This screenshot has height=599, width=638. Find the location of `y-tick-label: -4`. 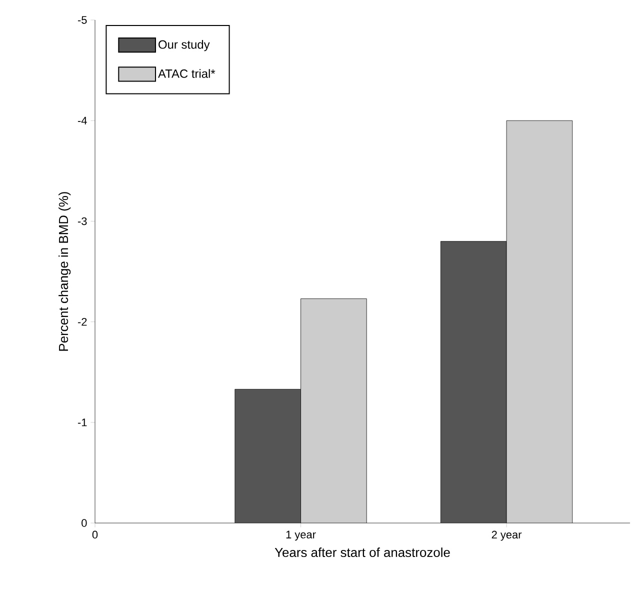

y-tick-label: -4 is located at coordinates (82, 120).